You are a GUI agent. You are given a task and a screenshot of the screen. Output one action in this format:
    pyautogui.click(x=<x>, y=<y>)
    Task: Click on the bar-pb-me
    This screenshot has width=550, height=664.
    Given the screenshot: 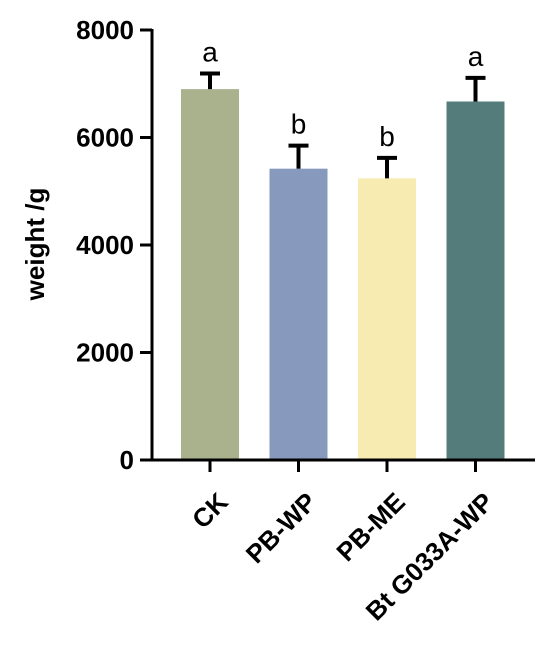 What is the action you would take?
    pyautogui.click(x=387, y=319)
    